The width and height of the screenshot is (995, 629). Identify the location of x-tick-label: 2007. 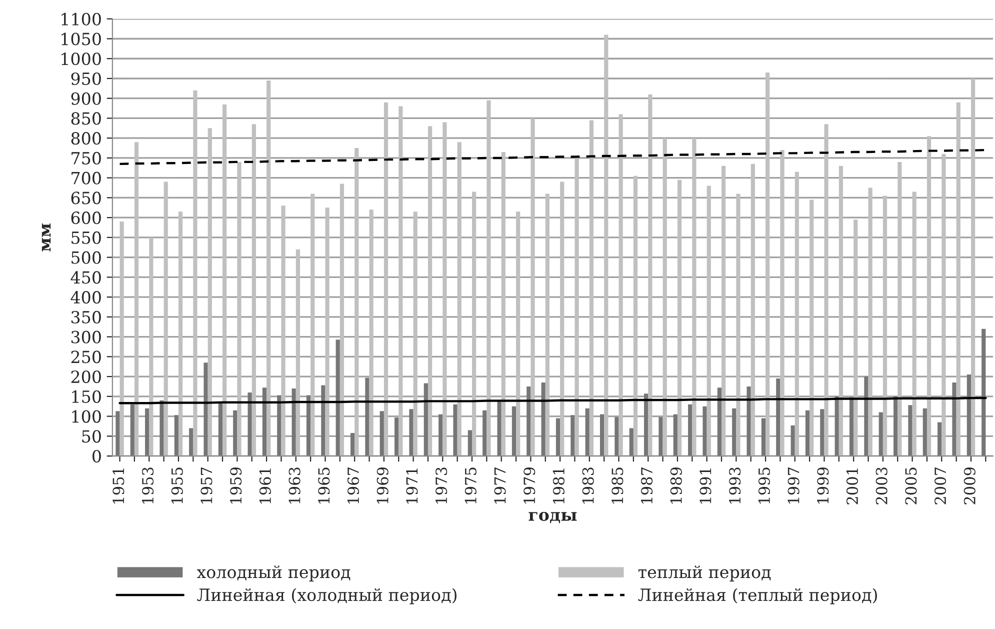
(940, 486).